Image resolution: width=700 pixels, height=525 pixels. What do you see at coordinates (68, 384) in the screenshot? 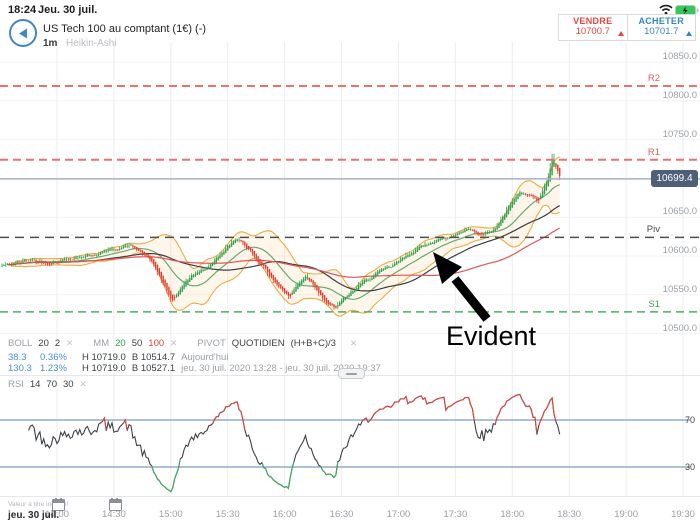
I see `rsi-oversold-param: 30` at bounding box center [68, 384].